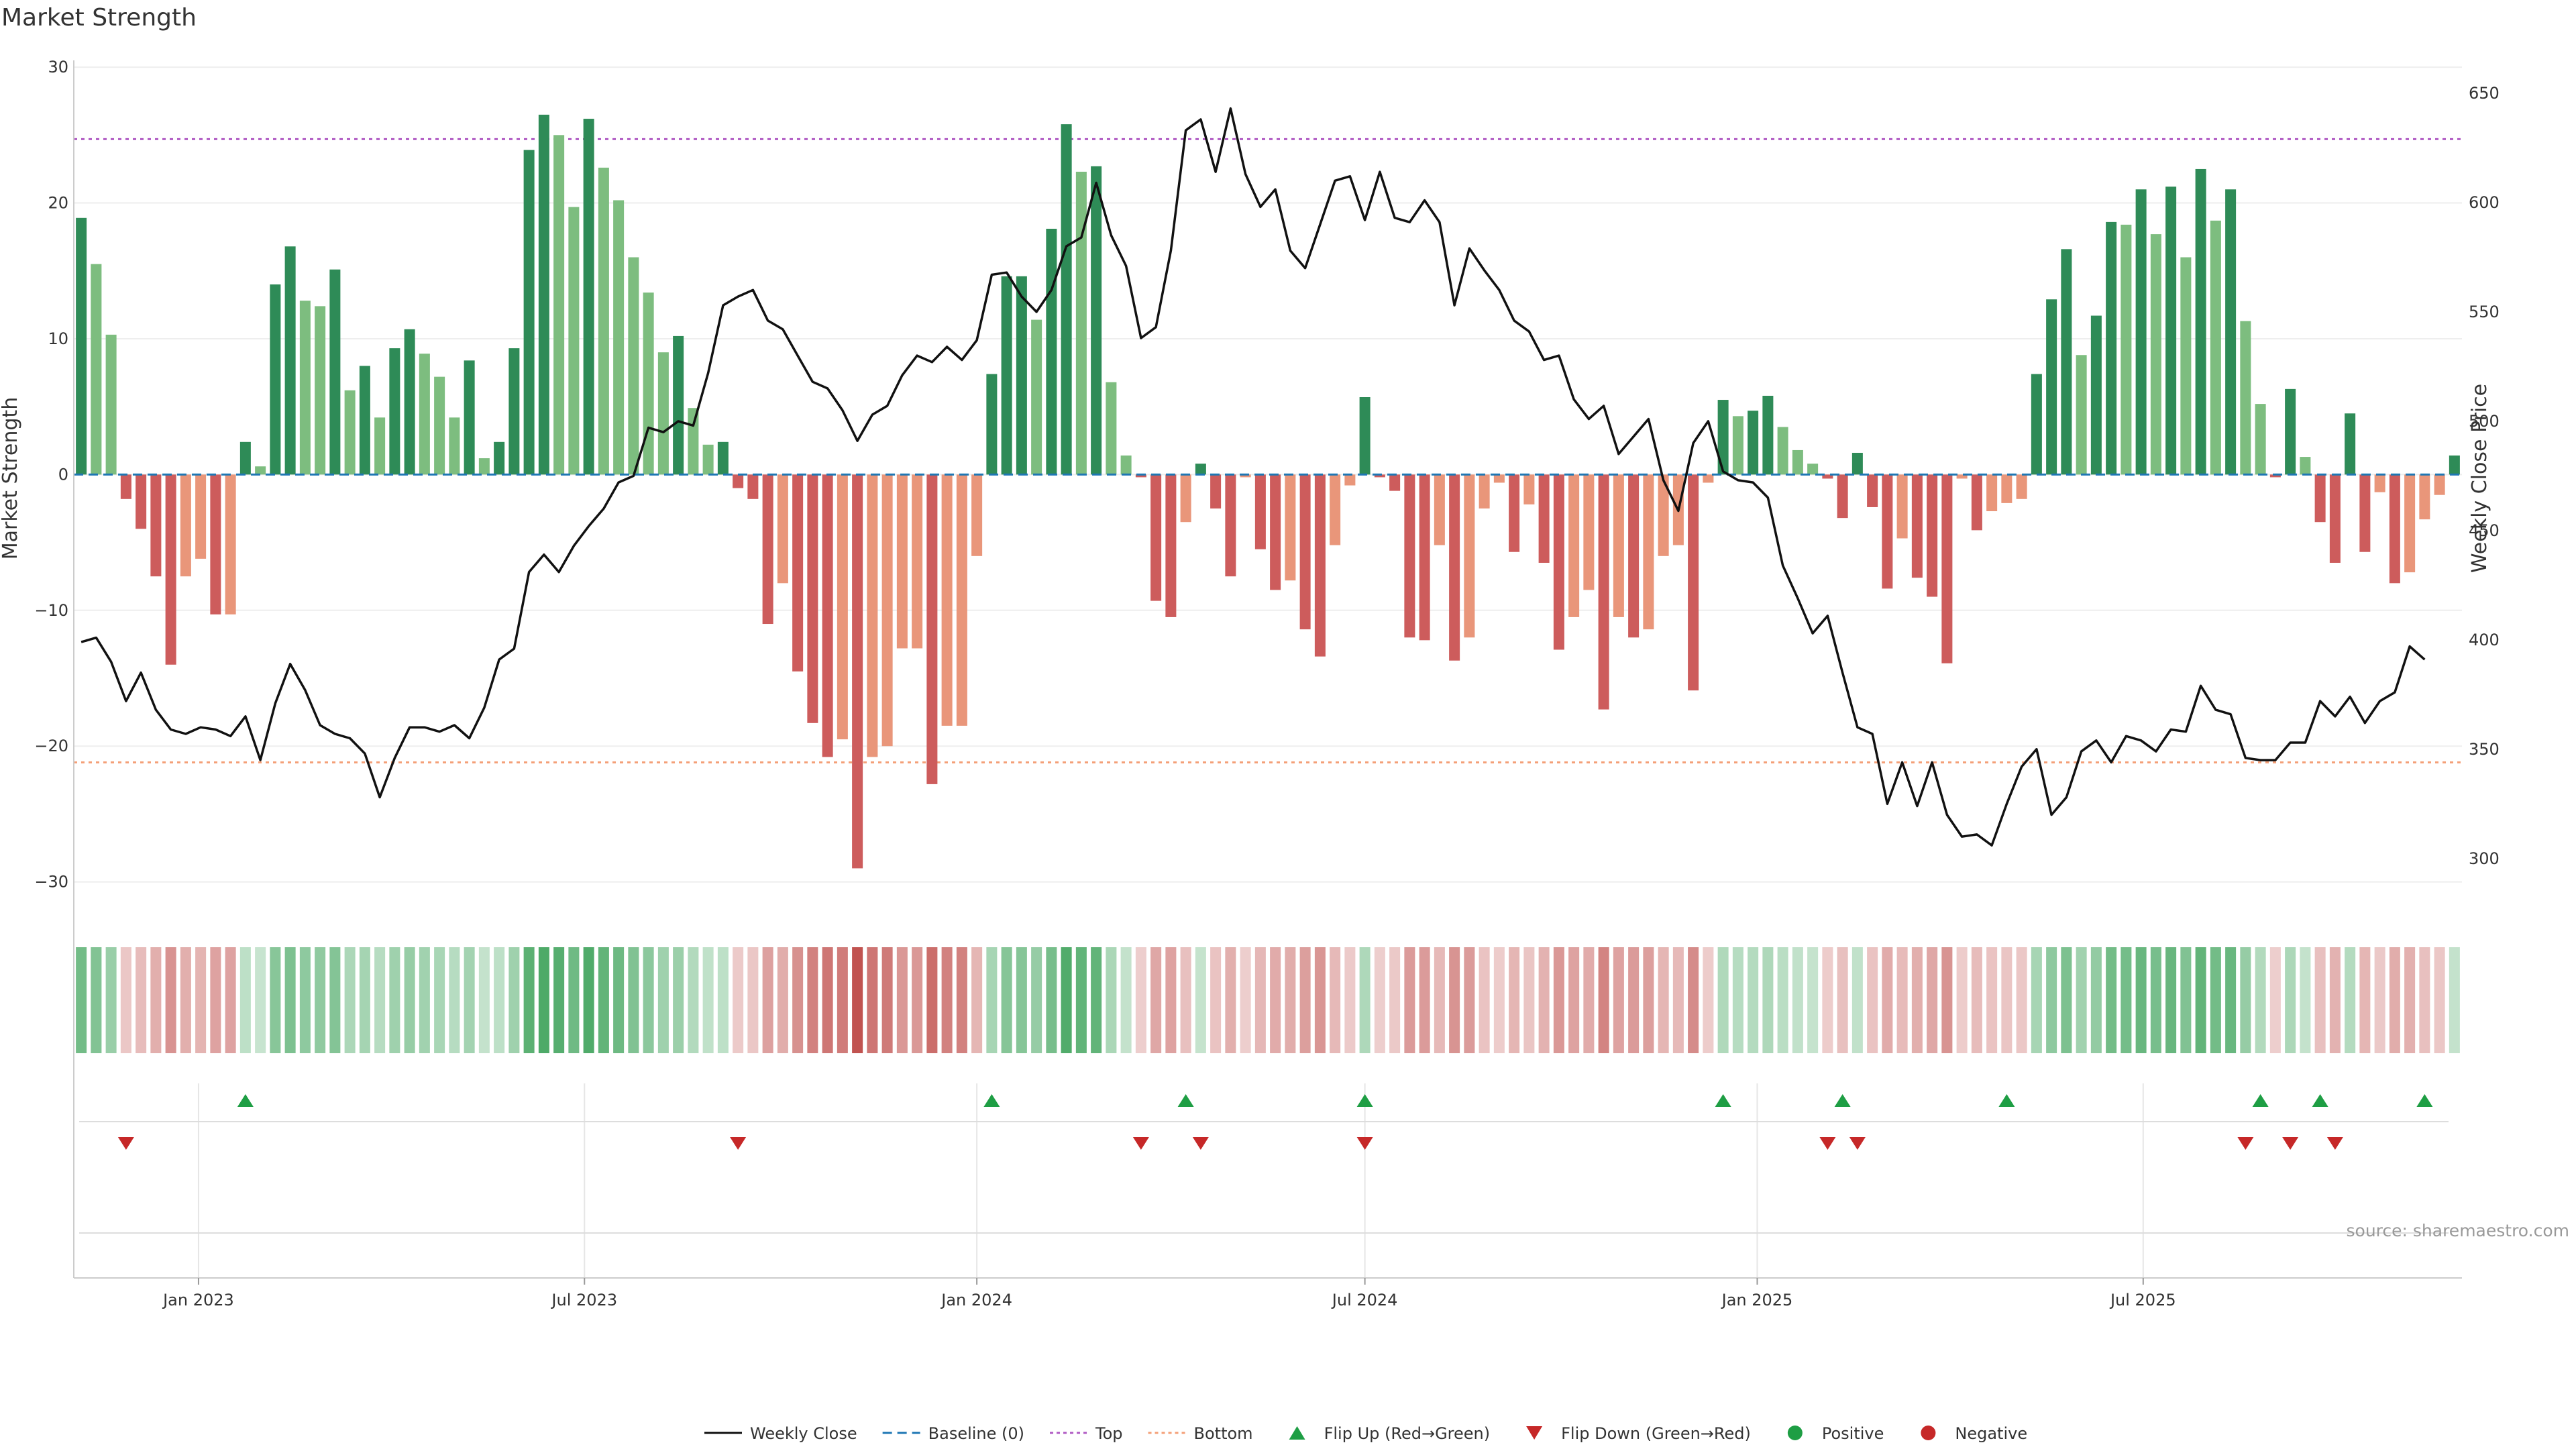  Describe the element at coordinates (2260, 1100) in the screenshot. I see `flip-up-marker` at that location.